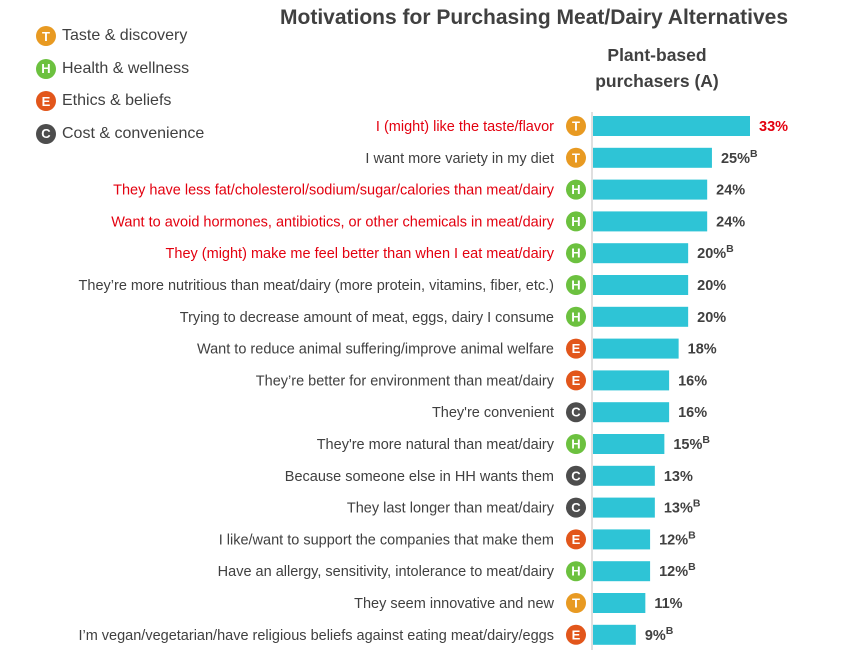  What do you see at coordinates (657, 68) in the screenshot?
I see `column-header: Plant-based purchasers (A)` at bounding box center [657, 68].